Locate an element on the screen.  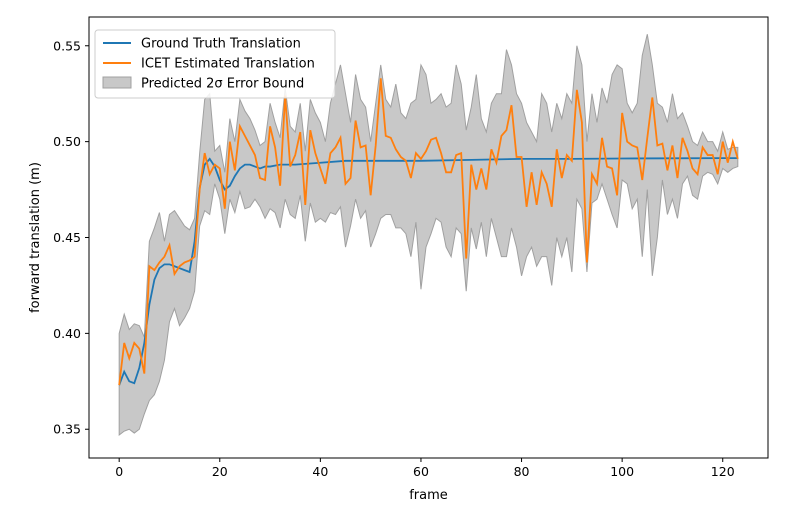
x-tick-label: 0 is located at coordinates (119, 471).